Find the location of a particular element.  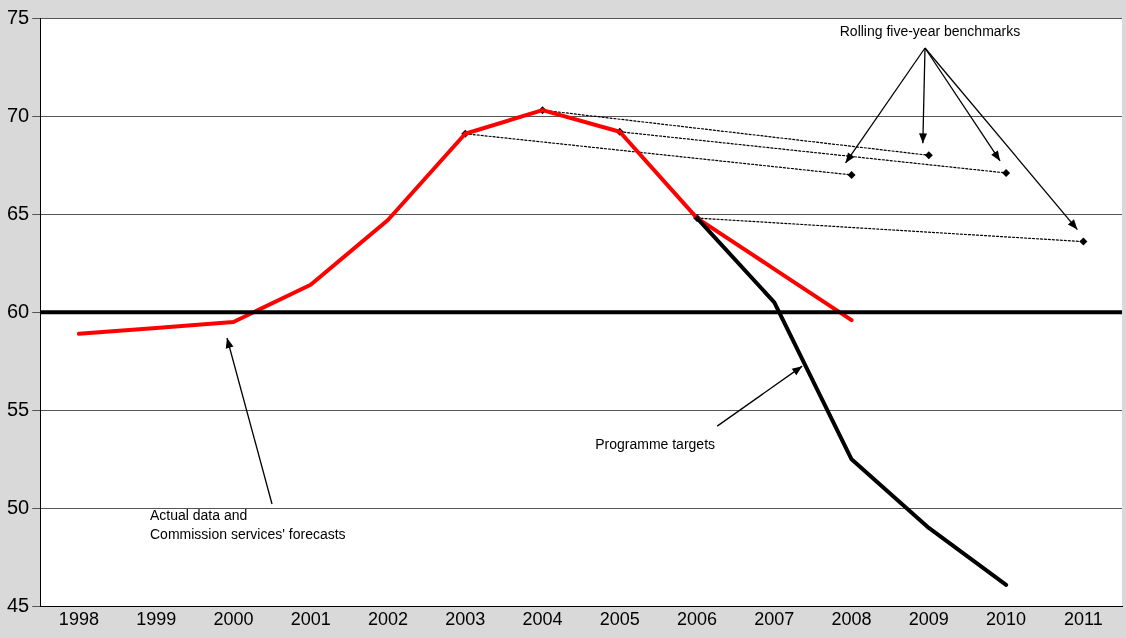

y-tick-label: 70 is located at coordinates (18, 114).